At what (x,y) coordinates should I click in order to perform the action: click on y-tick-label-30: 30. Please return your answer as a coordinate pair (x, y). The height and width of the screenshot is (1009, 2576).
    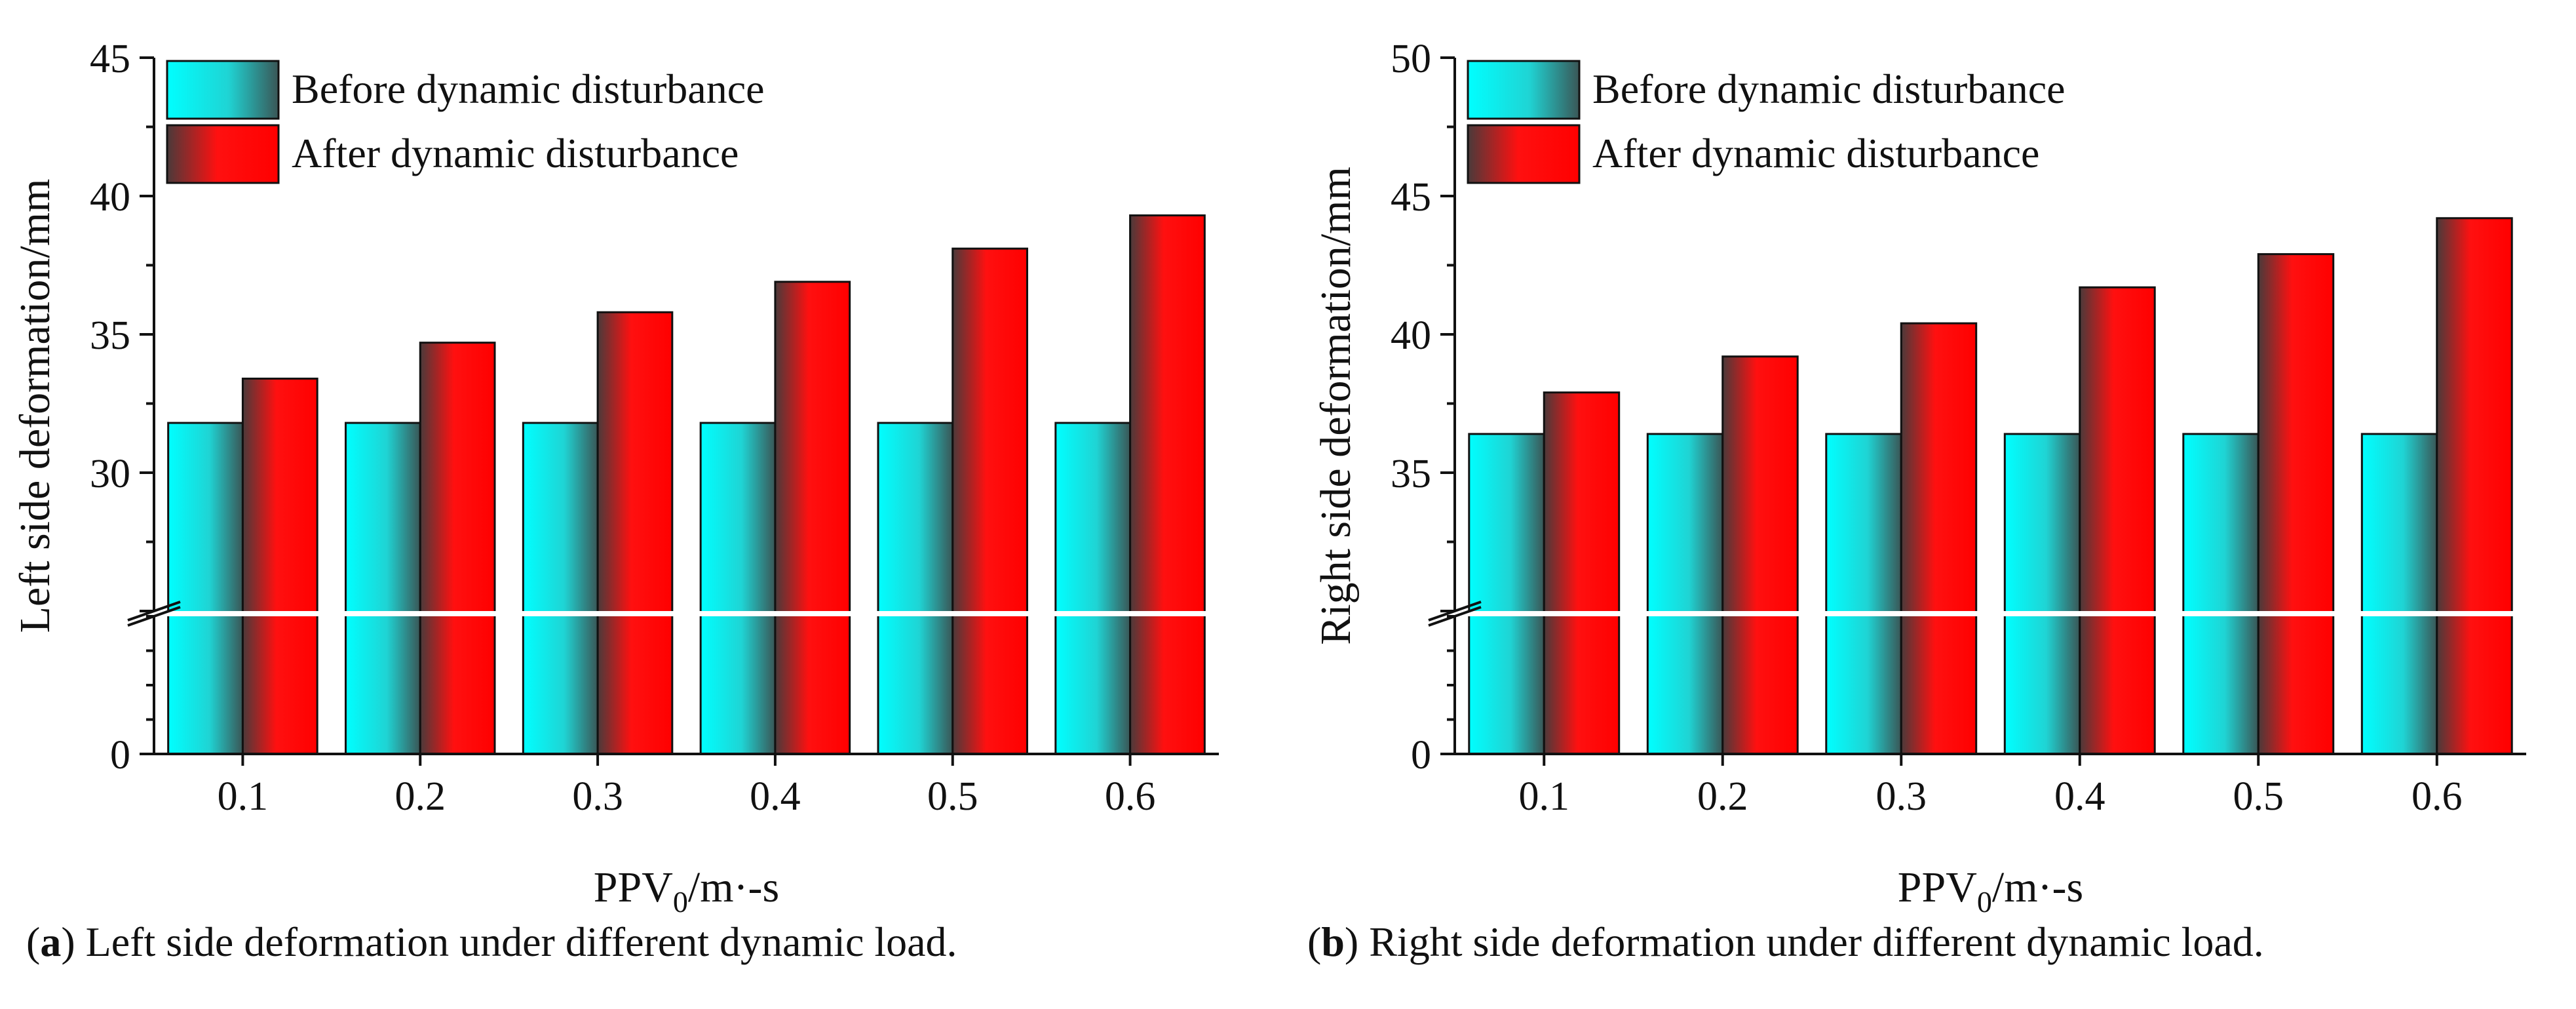
    Looking at the image, I should click on (110, 474).